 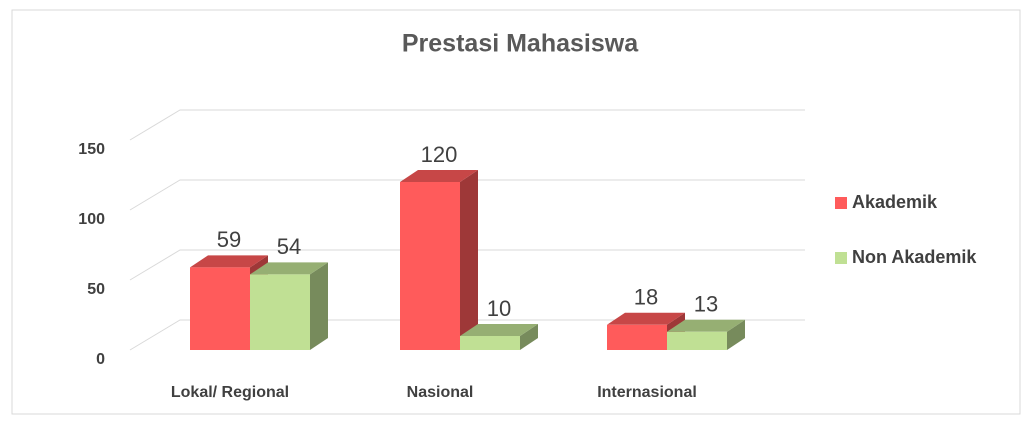 I want to click on x-tick-label: Lokal/ Regional, so click(x=230, y=392).